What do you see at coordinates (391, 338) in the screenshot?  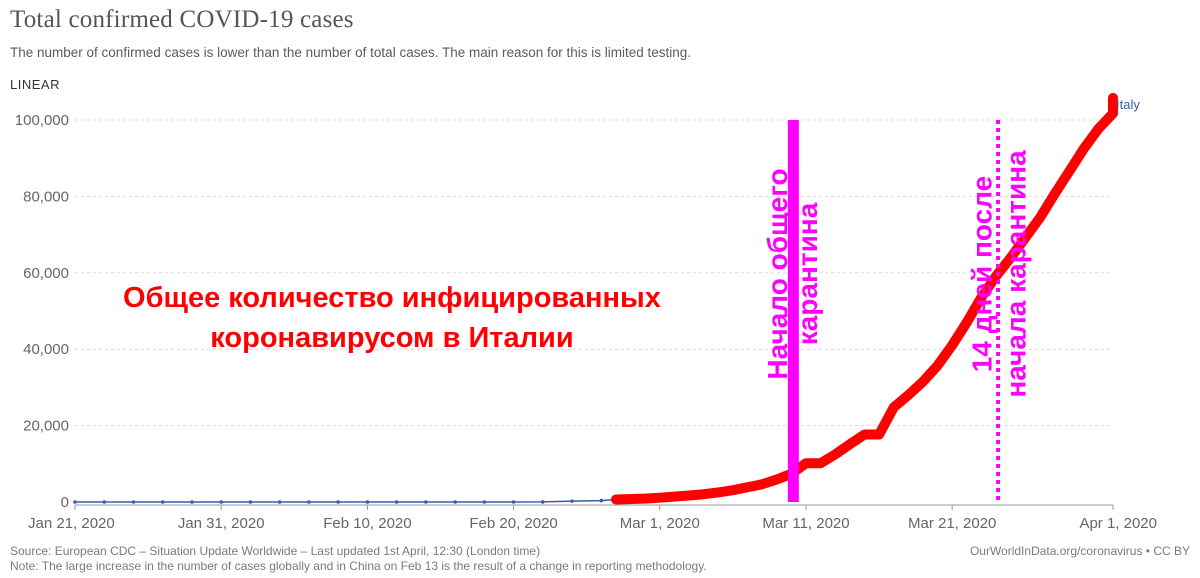 I see `annotation-text: коронавирусом в Италии` at bounding box center [391, 338].